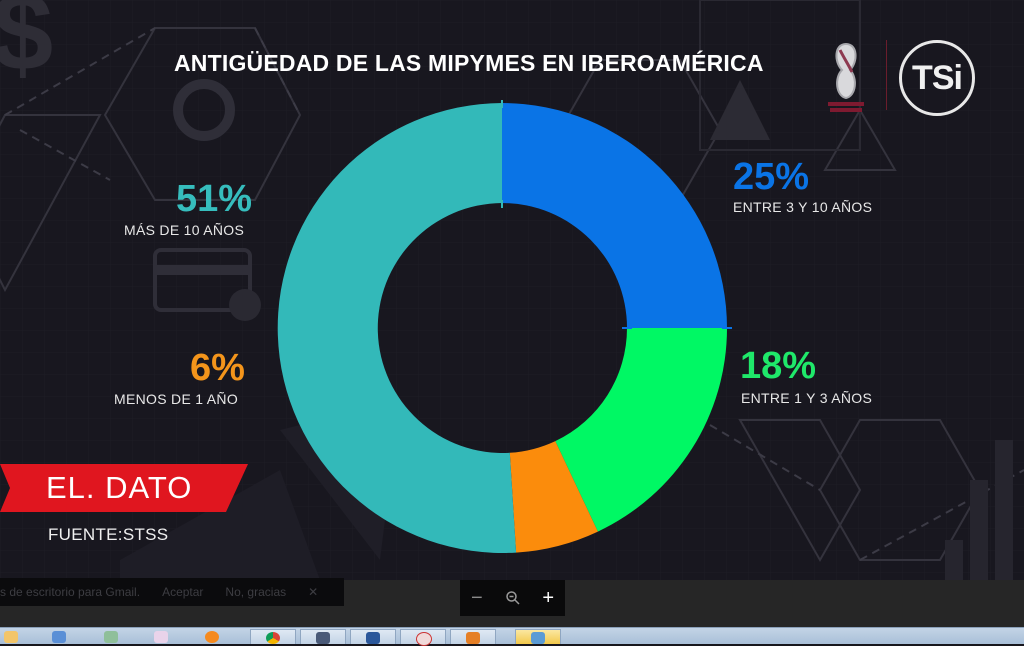  I want to click on tsi-logo: TSi, so click(937, 78).